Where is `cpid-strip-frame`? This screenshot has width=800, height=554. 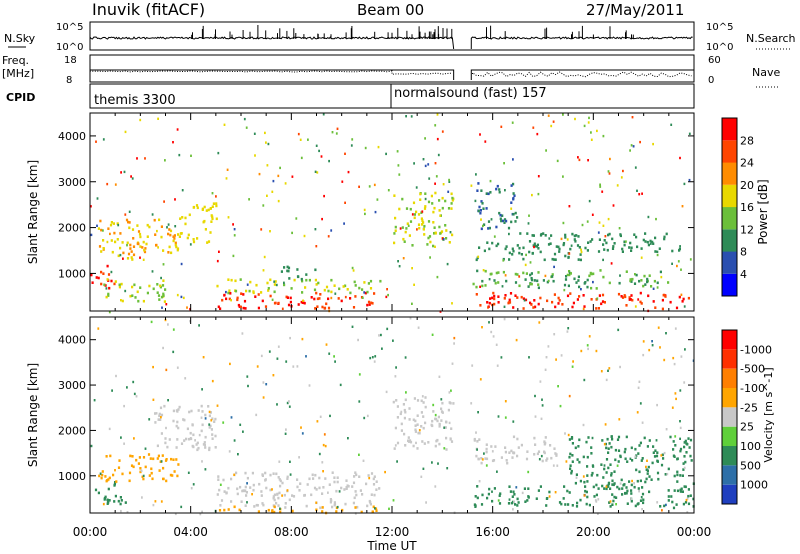 cpid-strip-frame is located at coordinates (392, 96).